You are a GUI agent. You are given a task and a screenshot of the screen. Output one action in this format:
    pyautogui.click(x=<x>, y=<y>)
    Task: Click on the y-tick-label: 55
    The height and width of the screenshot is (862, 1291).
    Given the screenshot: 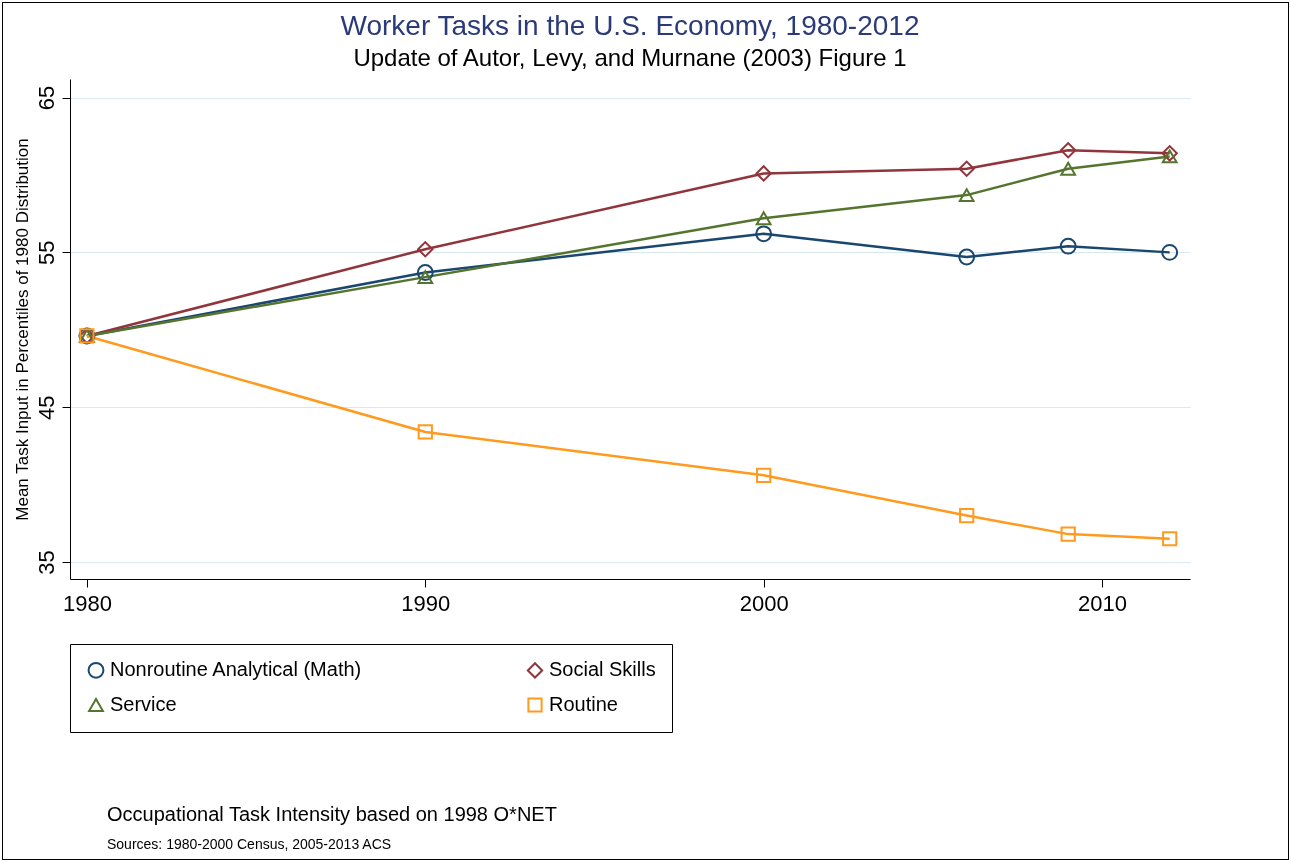 What is the action you would take?
    pyautogui.click(x=46, y=253)
    